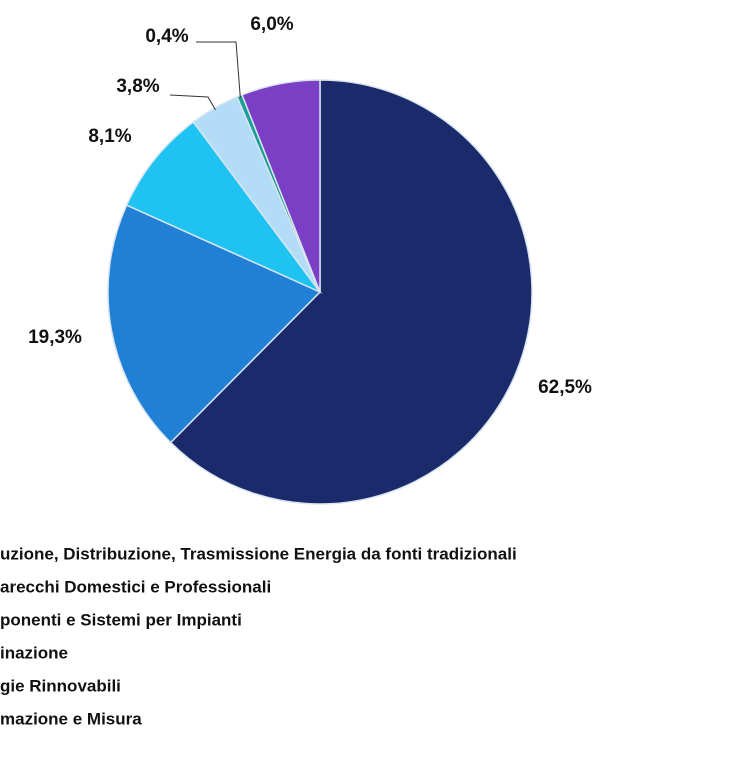 Image resolution: width=732 pixels, height=783 pixels. I want to click on legend-label: inazione, so click(34, 652).